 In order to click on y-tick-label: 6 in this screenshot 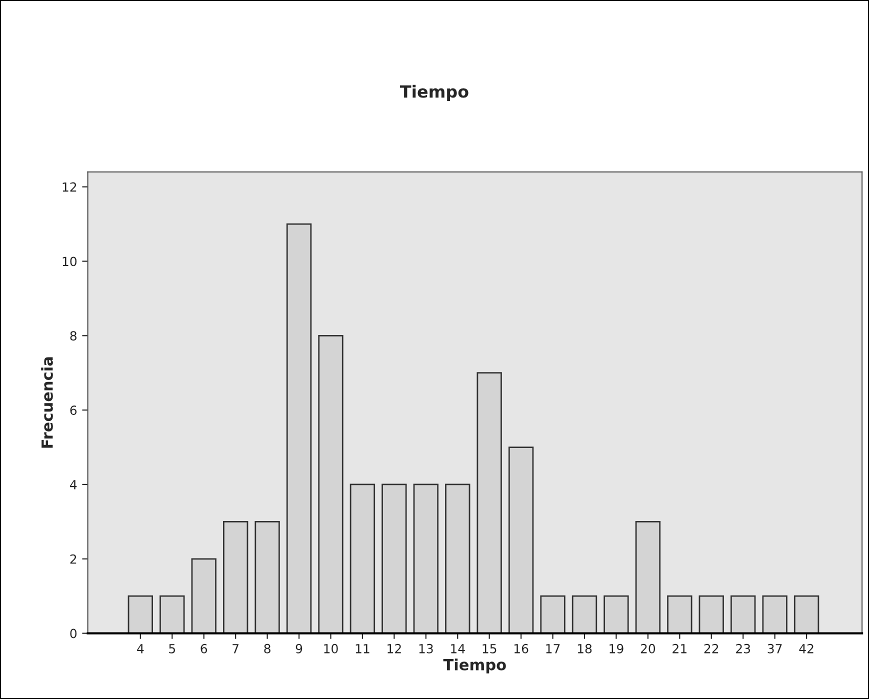, I will do `click(73, 410)`.